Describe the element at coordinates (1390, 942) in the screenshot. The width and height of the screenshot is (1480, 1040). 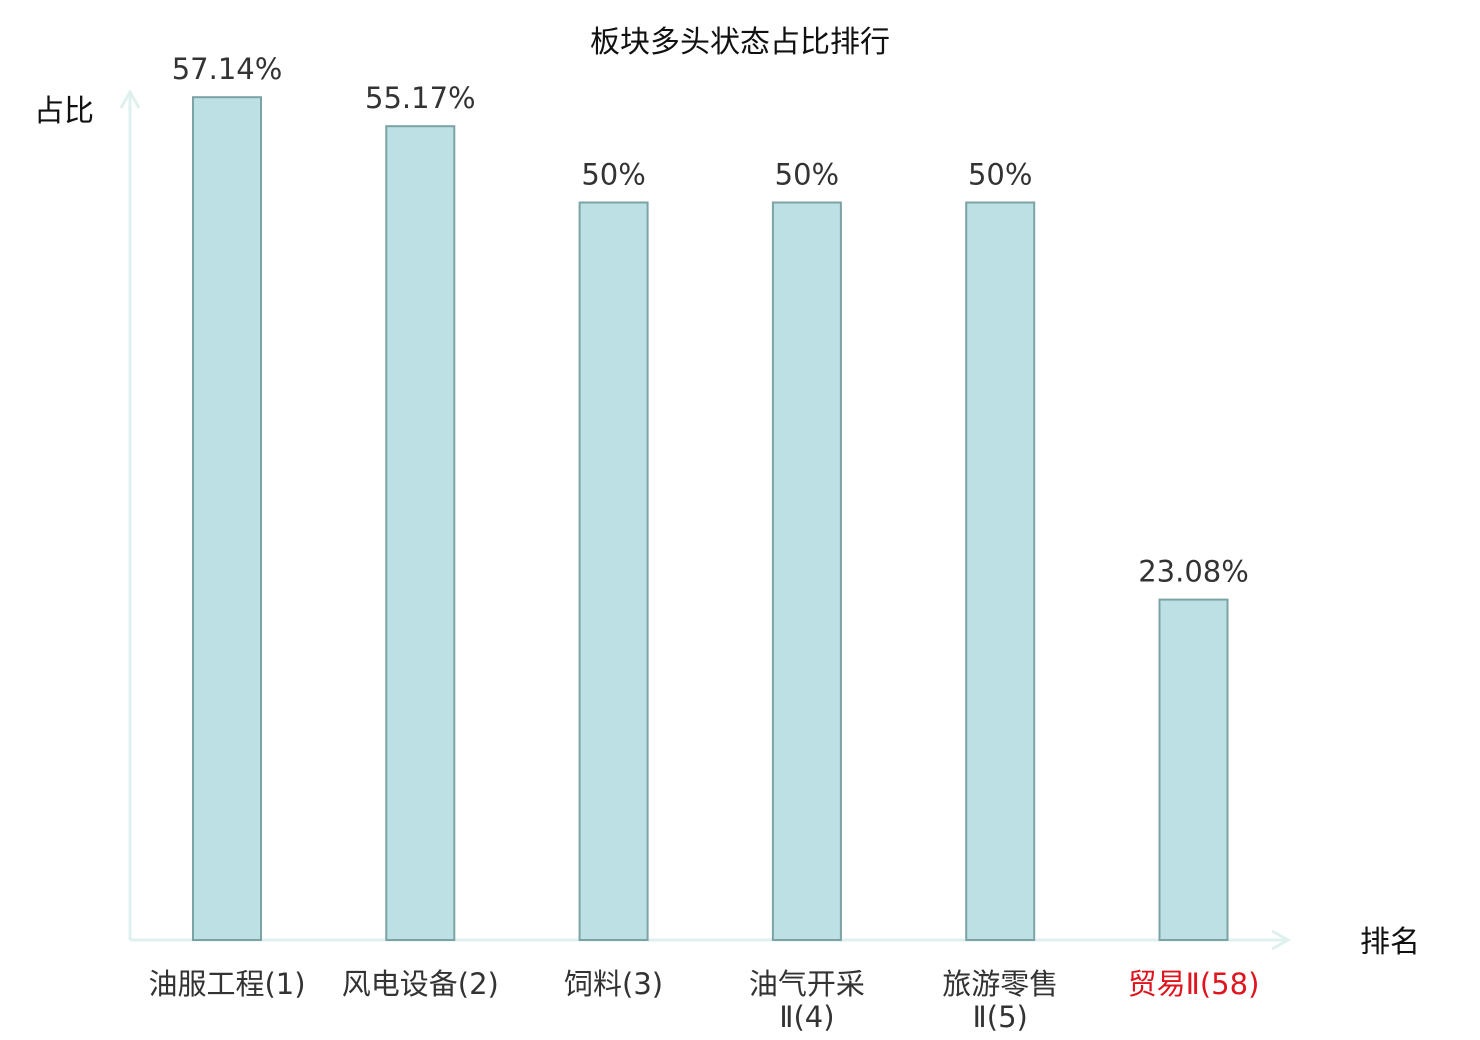
I see `x-axis-label: 排名` at that location.